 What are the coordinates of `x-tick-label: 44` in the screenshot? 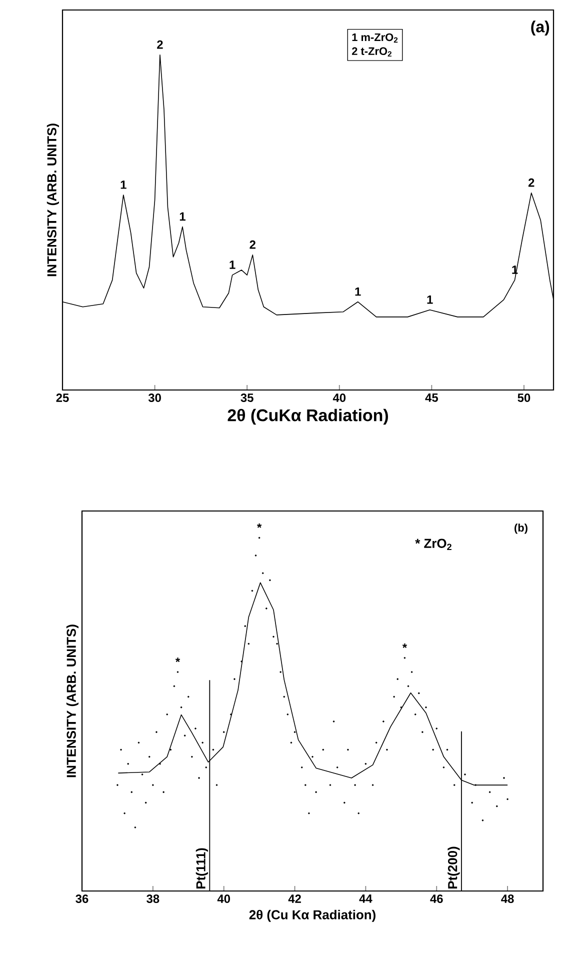 It's located at (365, 898).